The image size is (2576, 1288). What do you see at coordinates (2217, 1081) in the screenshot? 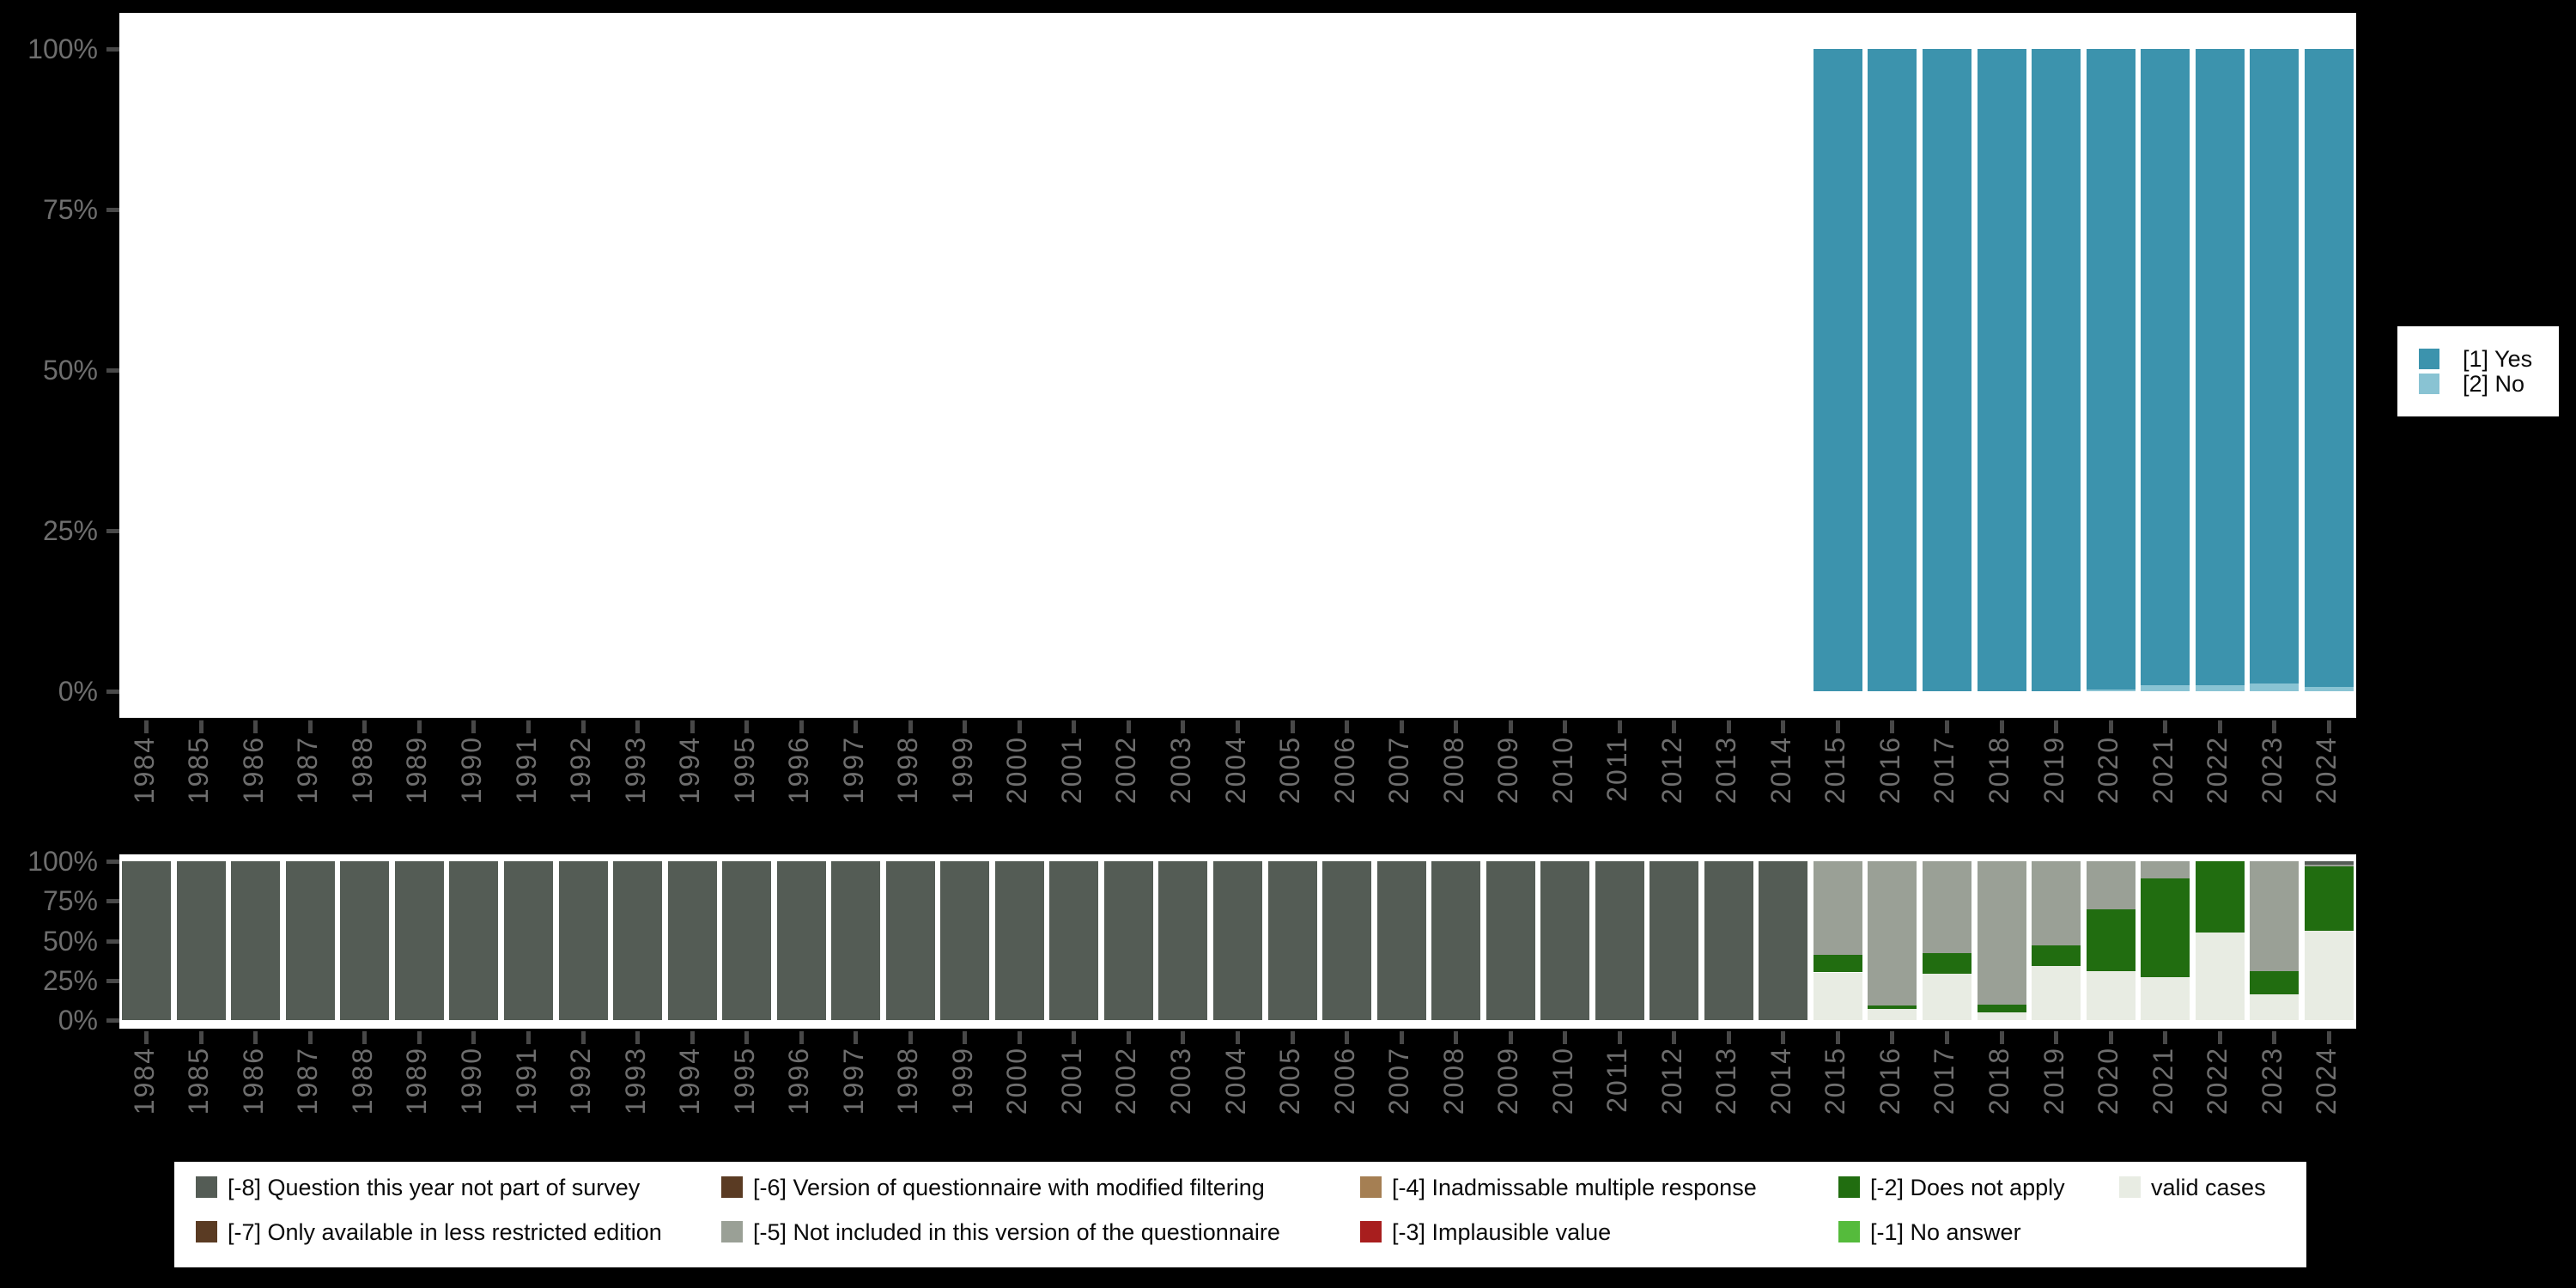
I see `x-axis-year-label: 2022` at bounding box center [2217, 1081].